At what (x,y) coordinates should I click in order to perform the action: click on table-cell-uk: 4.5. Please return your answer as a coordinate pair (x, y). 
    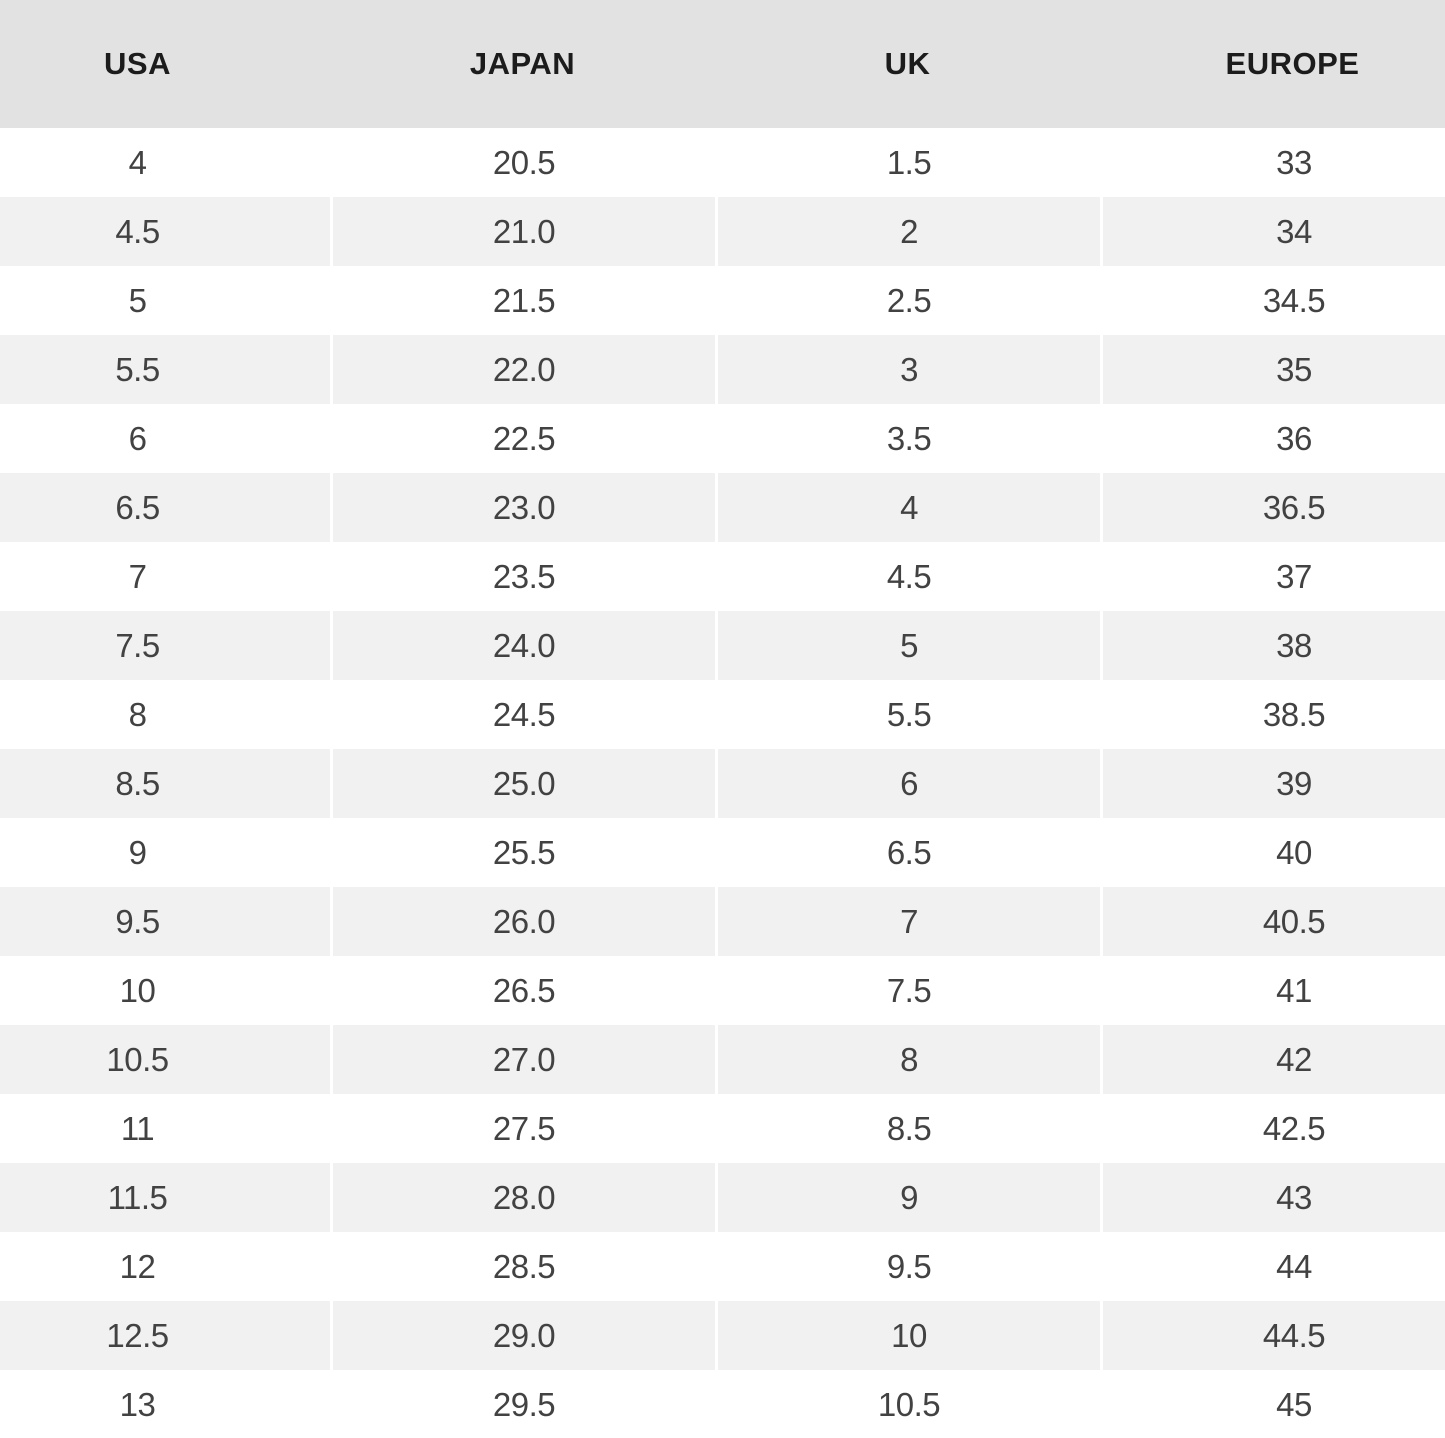
    Looking at the image, I should click on (907, 576).